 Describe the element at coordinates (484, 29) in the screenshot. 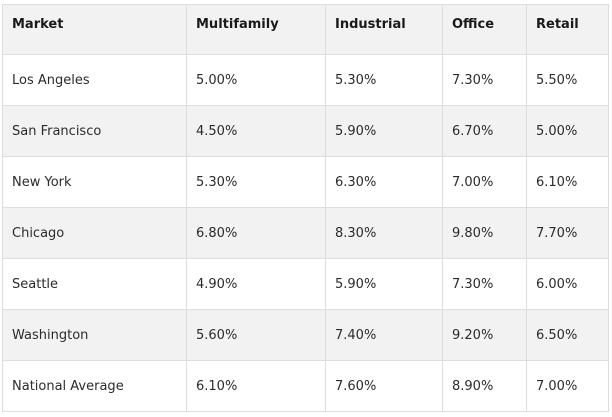

I see `column-header-office: Office` at that location.